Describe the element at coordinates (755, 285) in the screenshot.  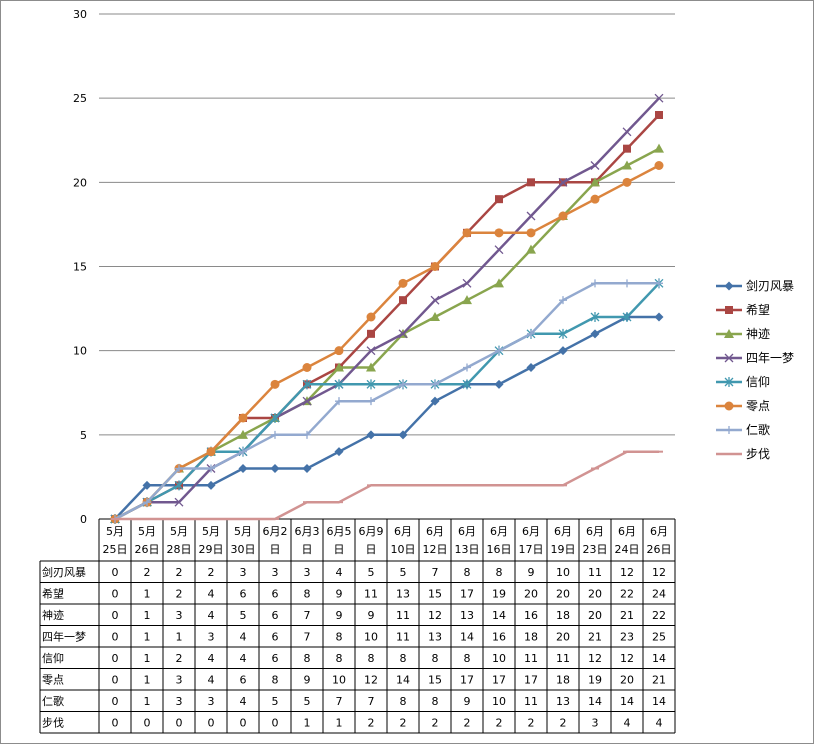
I see `legend-entry: 剑刃风暴` at that location.